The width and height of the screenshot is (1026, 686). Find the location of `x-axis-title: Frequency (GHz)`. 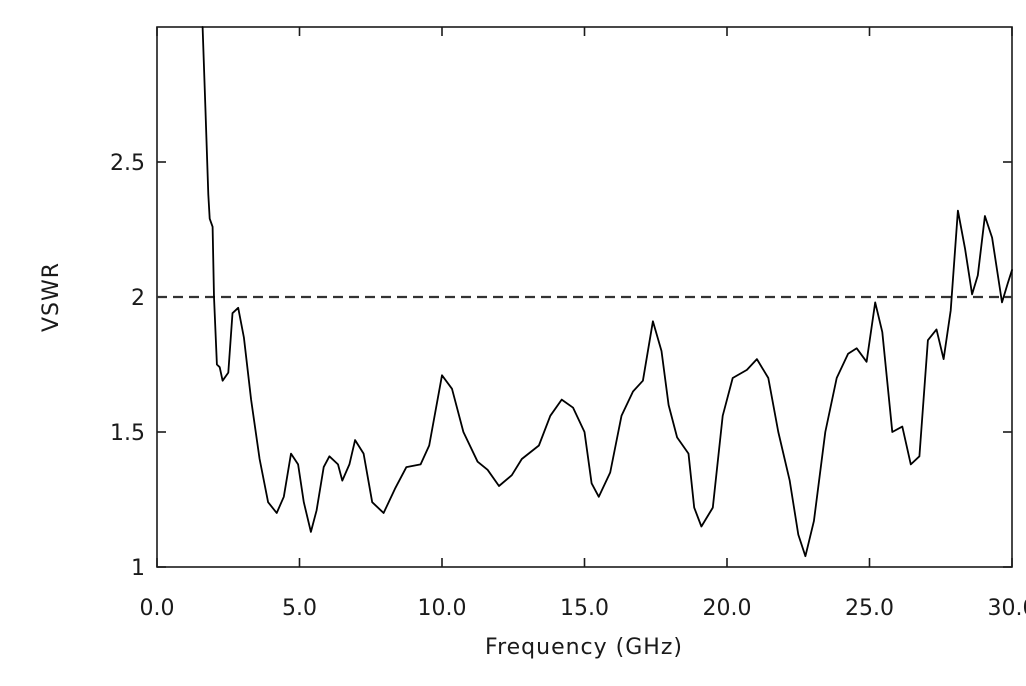

x-axis-title: Frequency (GHz) is located at coordinates (584, 647).